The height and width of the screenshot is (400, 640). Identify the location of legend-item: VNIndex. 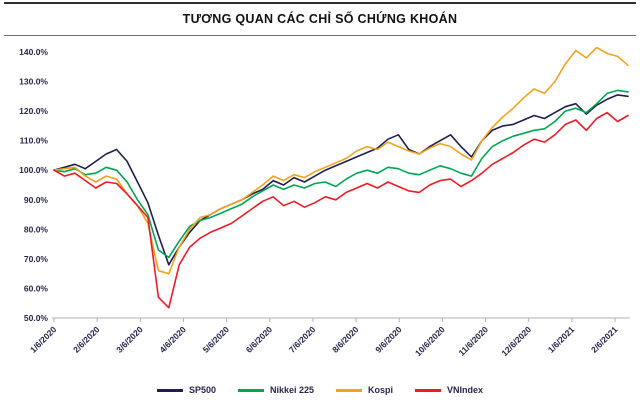
(449, 390).